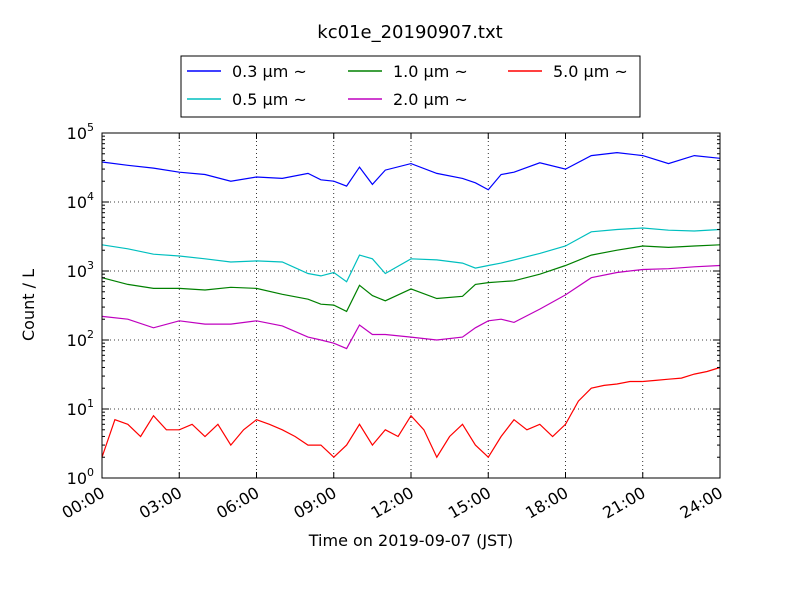 The image size is (800, 600). What do you see at coordinates (83, 503) in the screenshot?
I see `x-tick-label: 00:00` at bounding box center [83, 503].